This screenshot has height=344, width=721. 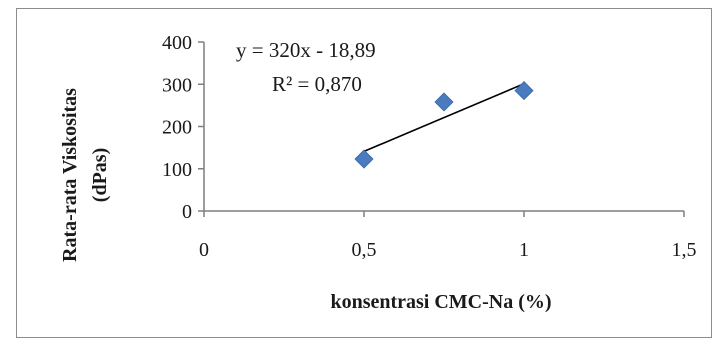 What do you see at coordinates (364, 250) in the screenshot?
I see `x-tick-label: 0,5` at bounding box center [364, 250].